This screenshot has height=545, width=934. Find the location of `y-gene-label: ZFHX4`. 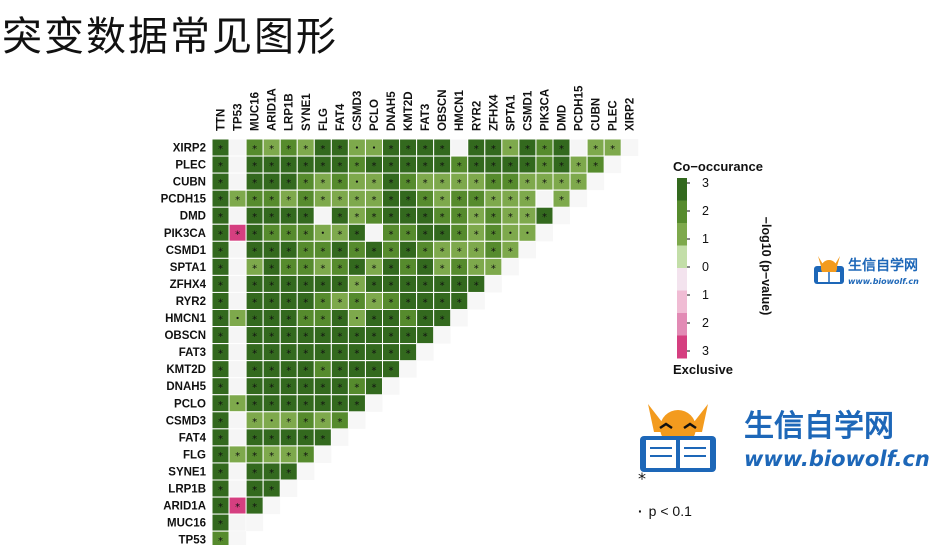

y-gene-label: ZFHX4 is located at coordinates (188, 285).